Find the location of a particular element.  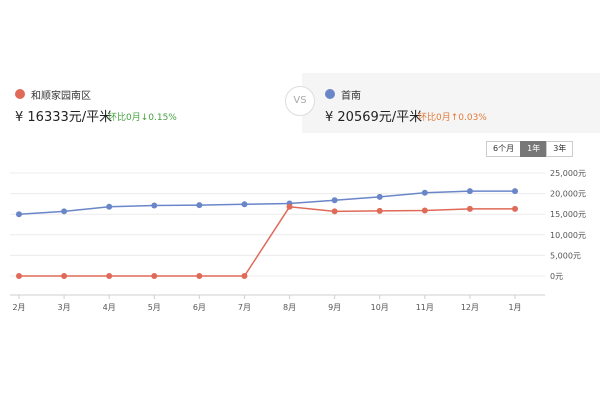

left-community-change: 环比0月↓0.15% is located at coordinates (142, 118).